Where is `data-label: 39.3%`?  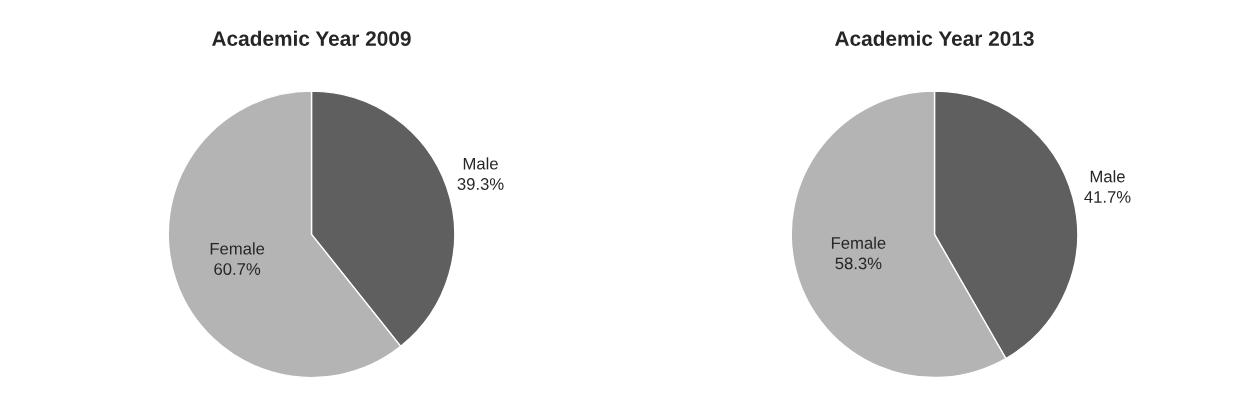
data-label: 39.3% is located at coordinates (480, 184).